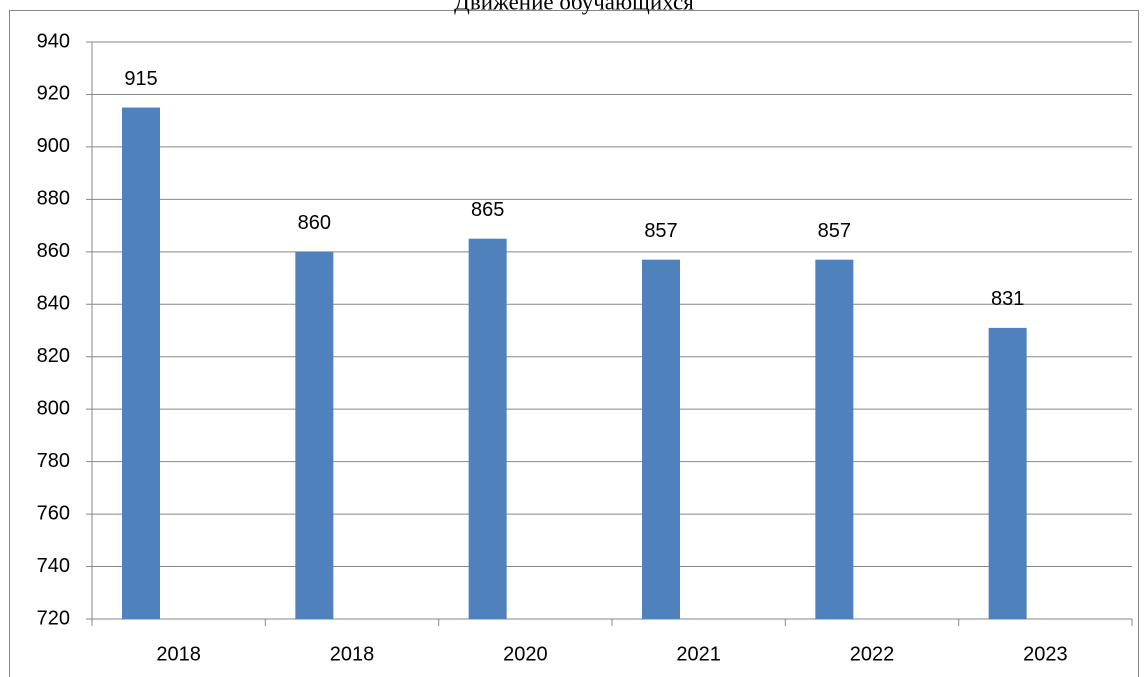 The image size is (1147, 677). What do you see at coordinates (140, 79) in the screenshot?
I see `data-label: 915` at bounding box center [140, 79].